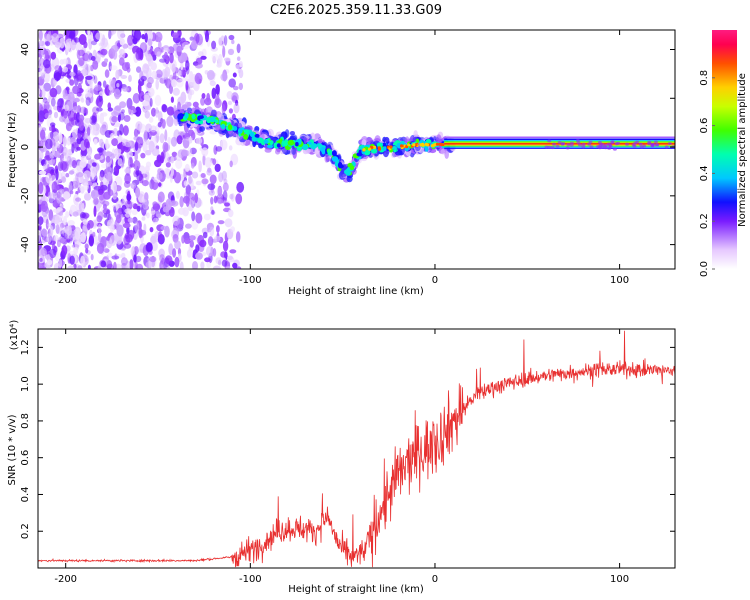 This screenshot has height=600, width=750. What do you see at coordinates (724, 149) in the screenshot?
I see `colorbar-scale` at bounding box center [724, 149].